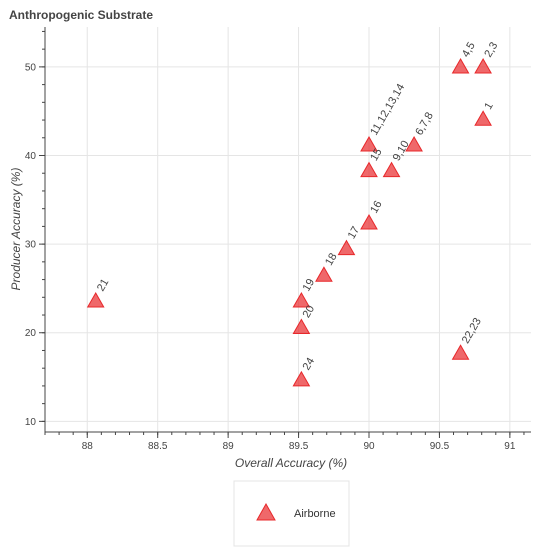 The height and width of the screenshot is (550, 538). Describe the element at coordinates (103, 285) in the screenshot. I see `data-point-label: 21` at that location.